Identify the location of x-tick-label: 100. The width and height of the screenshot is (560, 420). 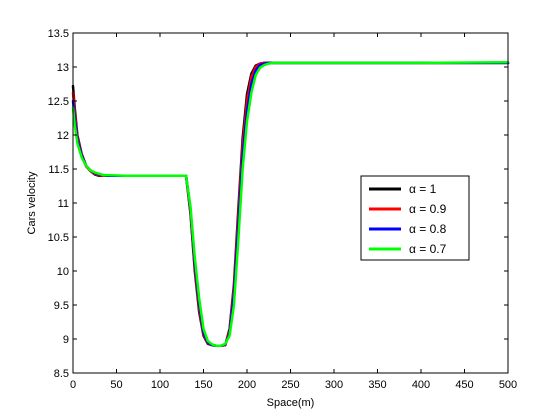
(160, 385).